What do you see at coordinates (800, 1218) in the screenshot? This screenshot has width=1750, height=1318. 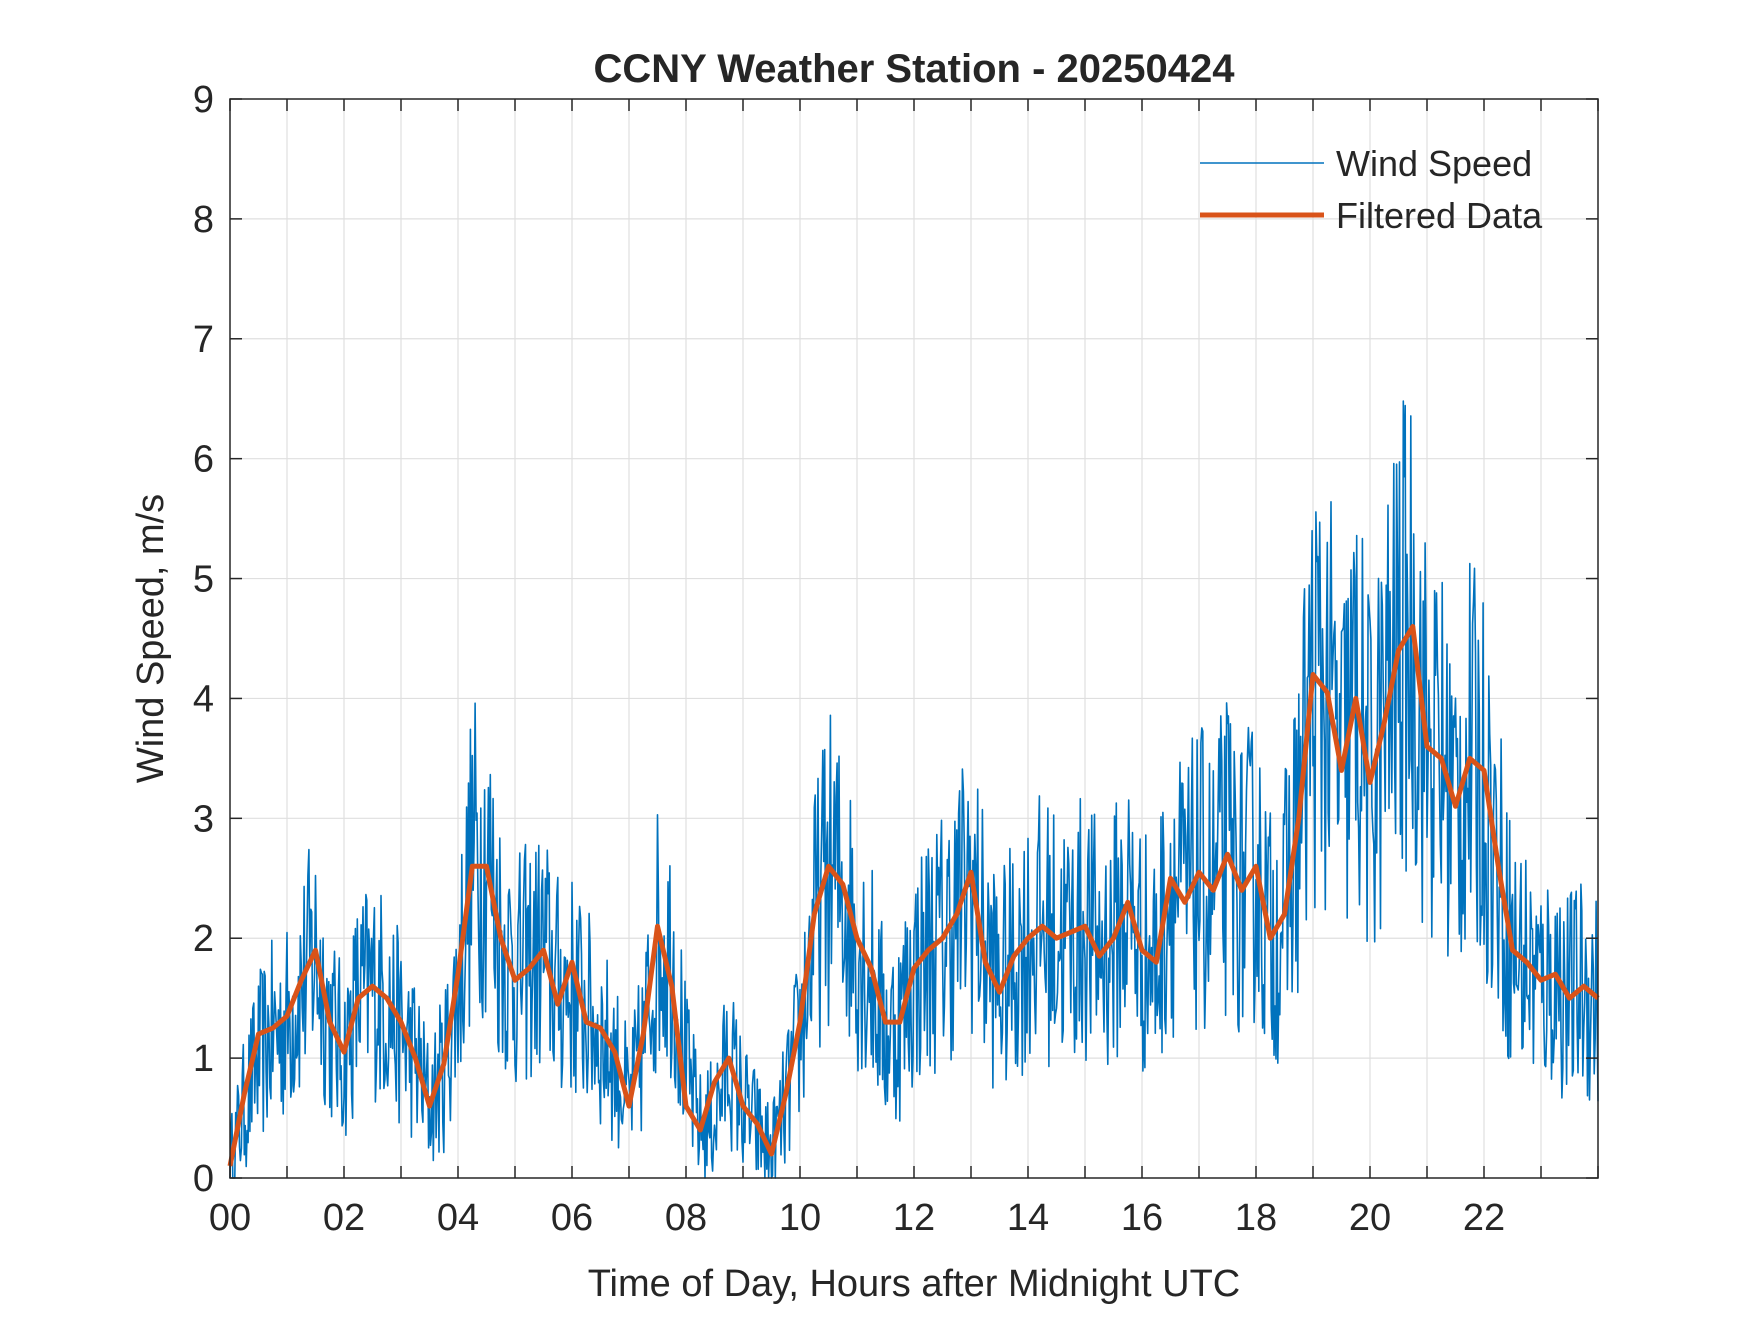 I see `x-tick-label: 10` at bounding box center [800, 1218].